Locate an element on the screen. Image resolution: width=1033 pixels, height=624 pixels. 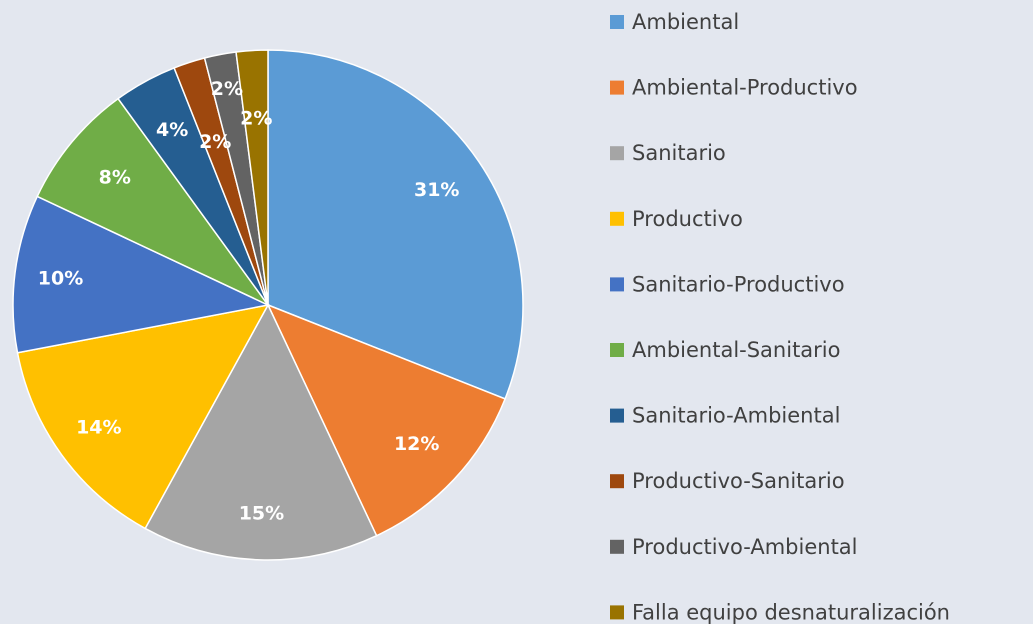
legend-label: Productivo is located at coordinates (687, 219).